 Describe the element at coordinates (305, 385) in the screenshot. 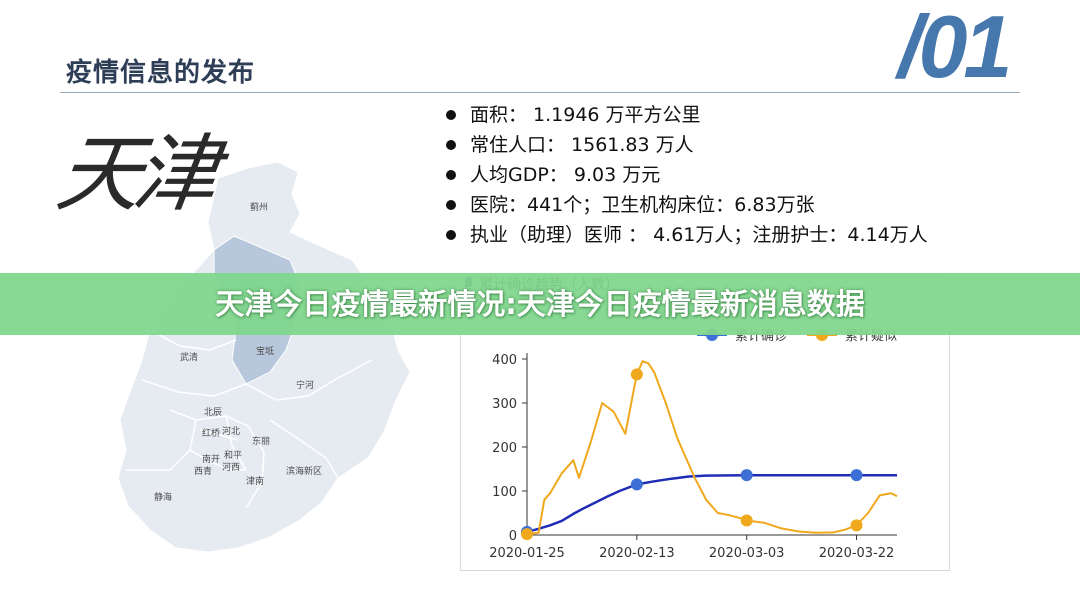

I see `map-label-ninghe: 宁河` at that location.